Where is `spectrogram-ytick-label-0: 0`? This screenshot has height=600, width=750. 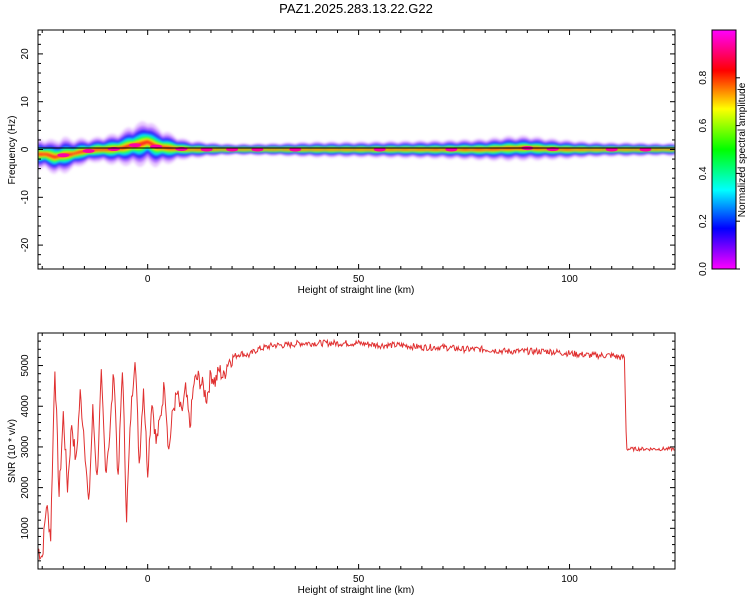
spectrogram-ytick-label-0: 0 is located at coordinates (25, 149).